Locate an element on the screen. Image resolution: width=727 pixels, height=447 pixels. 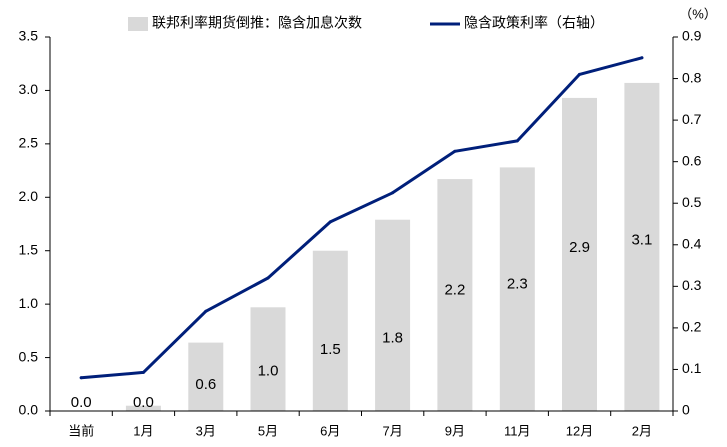
left-tick-label: 2.0 is located at coordinates (29, 196).